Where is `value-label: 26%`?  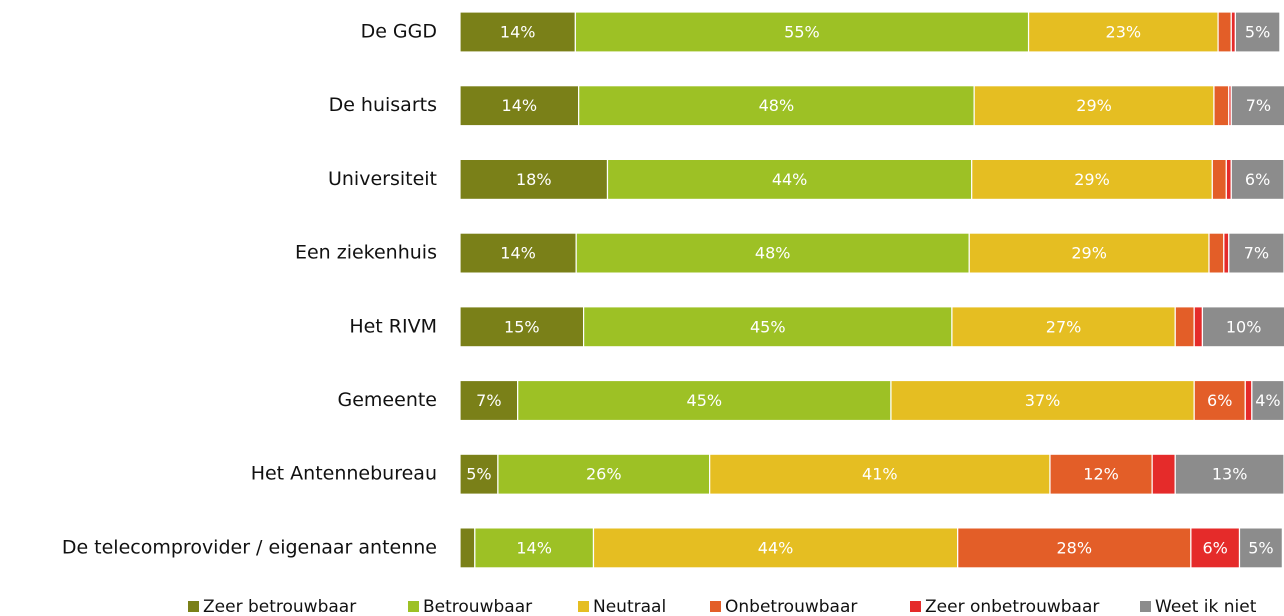
value-label: 26% is located at coordinates (604, 474).